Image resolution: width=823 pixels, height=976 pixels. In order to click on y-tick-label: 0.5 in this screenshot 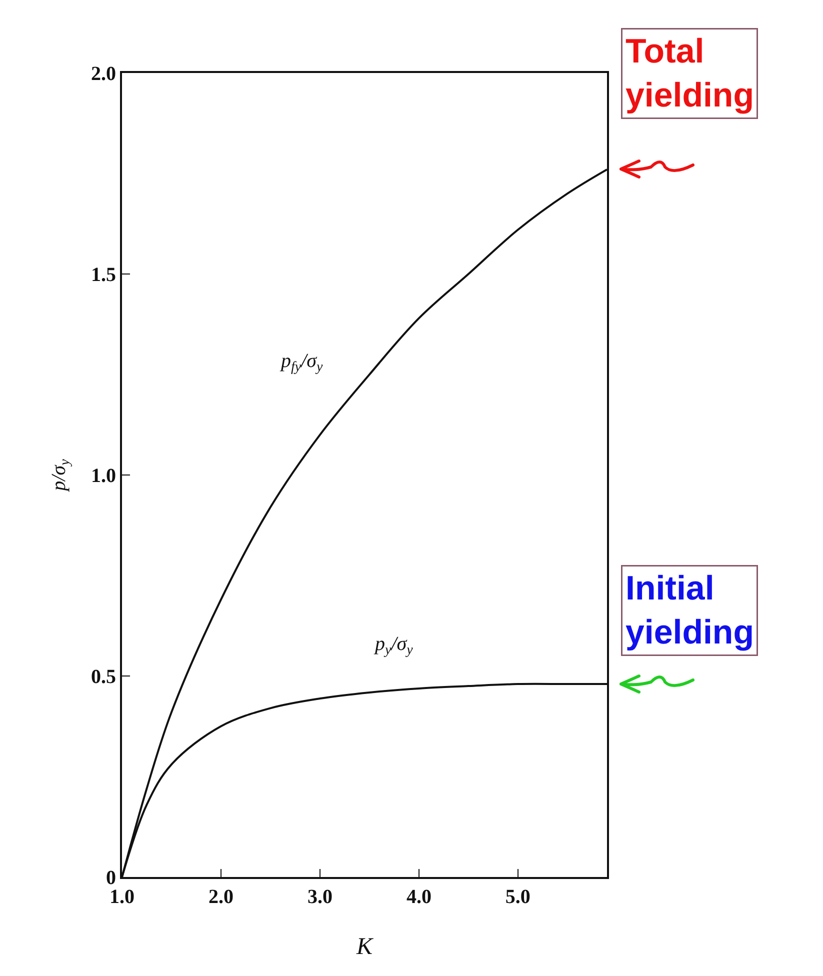, I will do `click(103, 677)`.